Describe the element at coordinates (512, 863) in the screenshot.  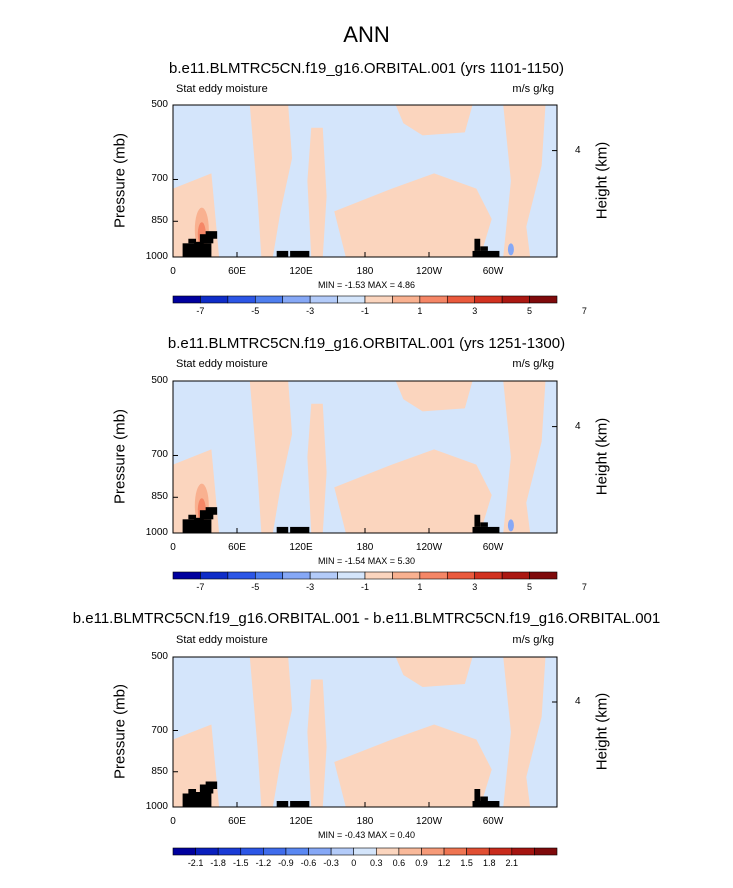
I see `colorbar-label: 2.1` at that location.